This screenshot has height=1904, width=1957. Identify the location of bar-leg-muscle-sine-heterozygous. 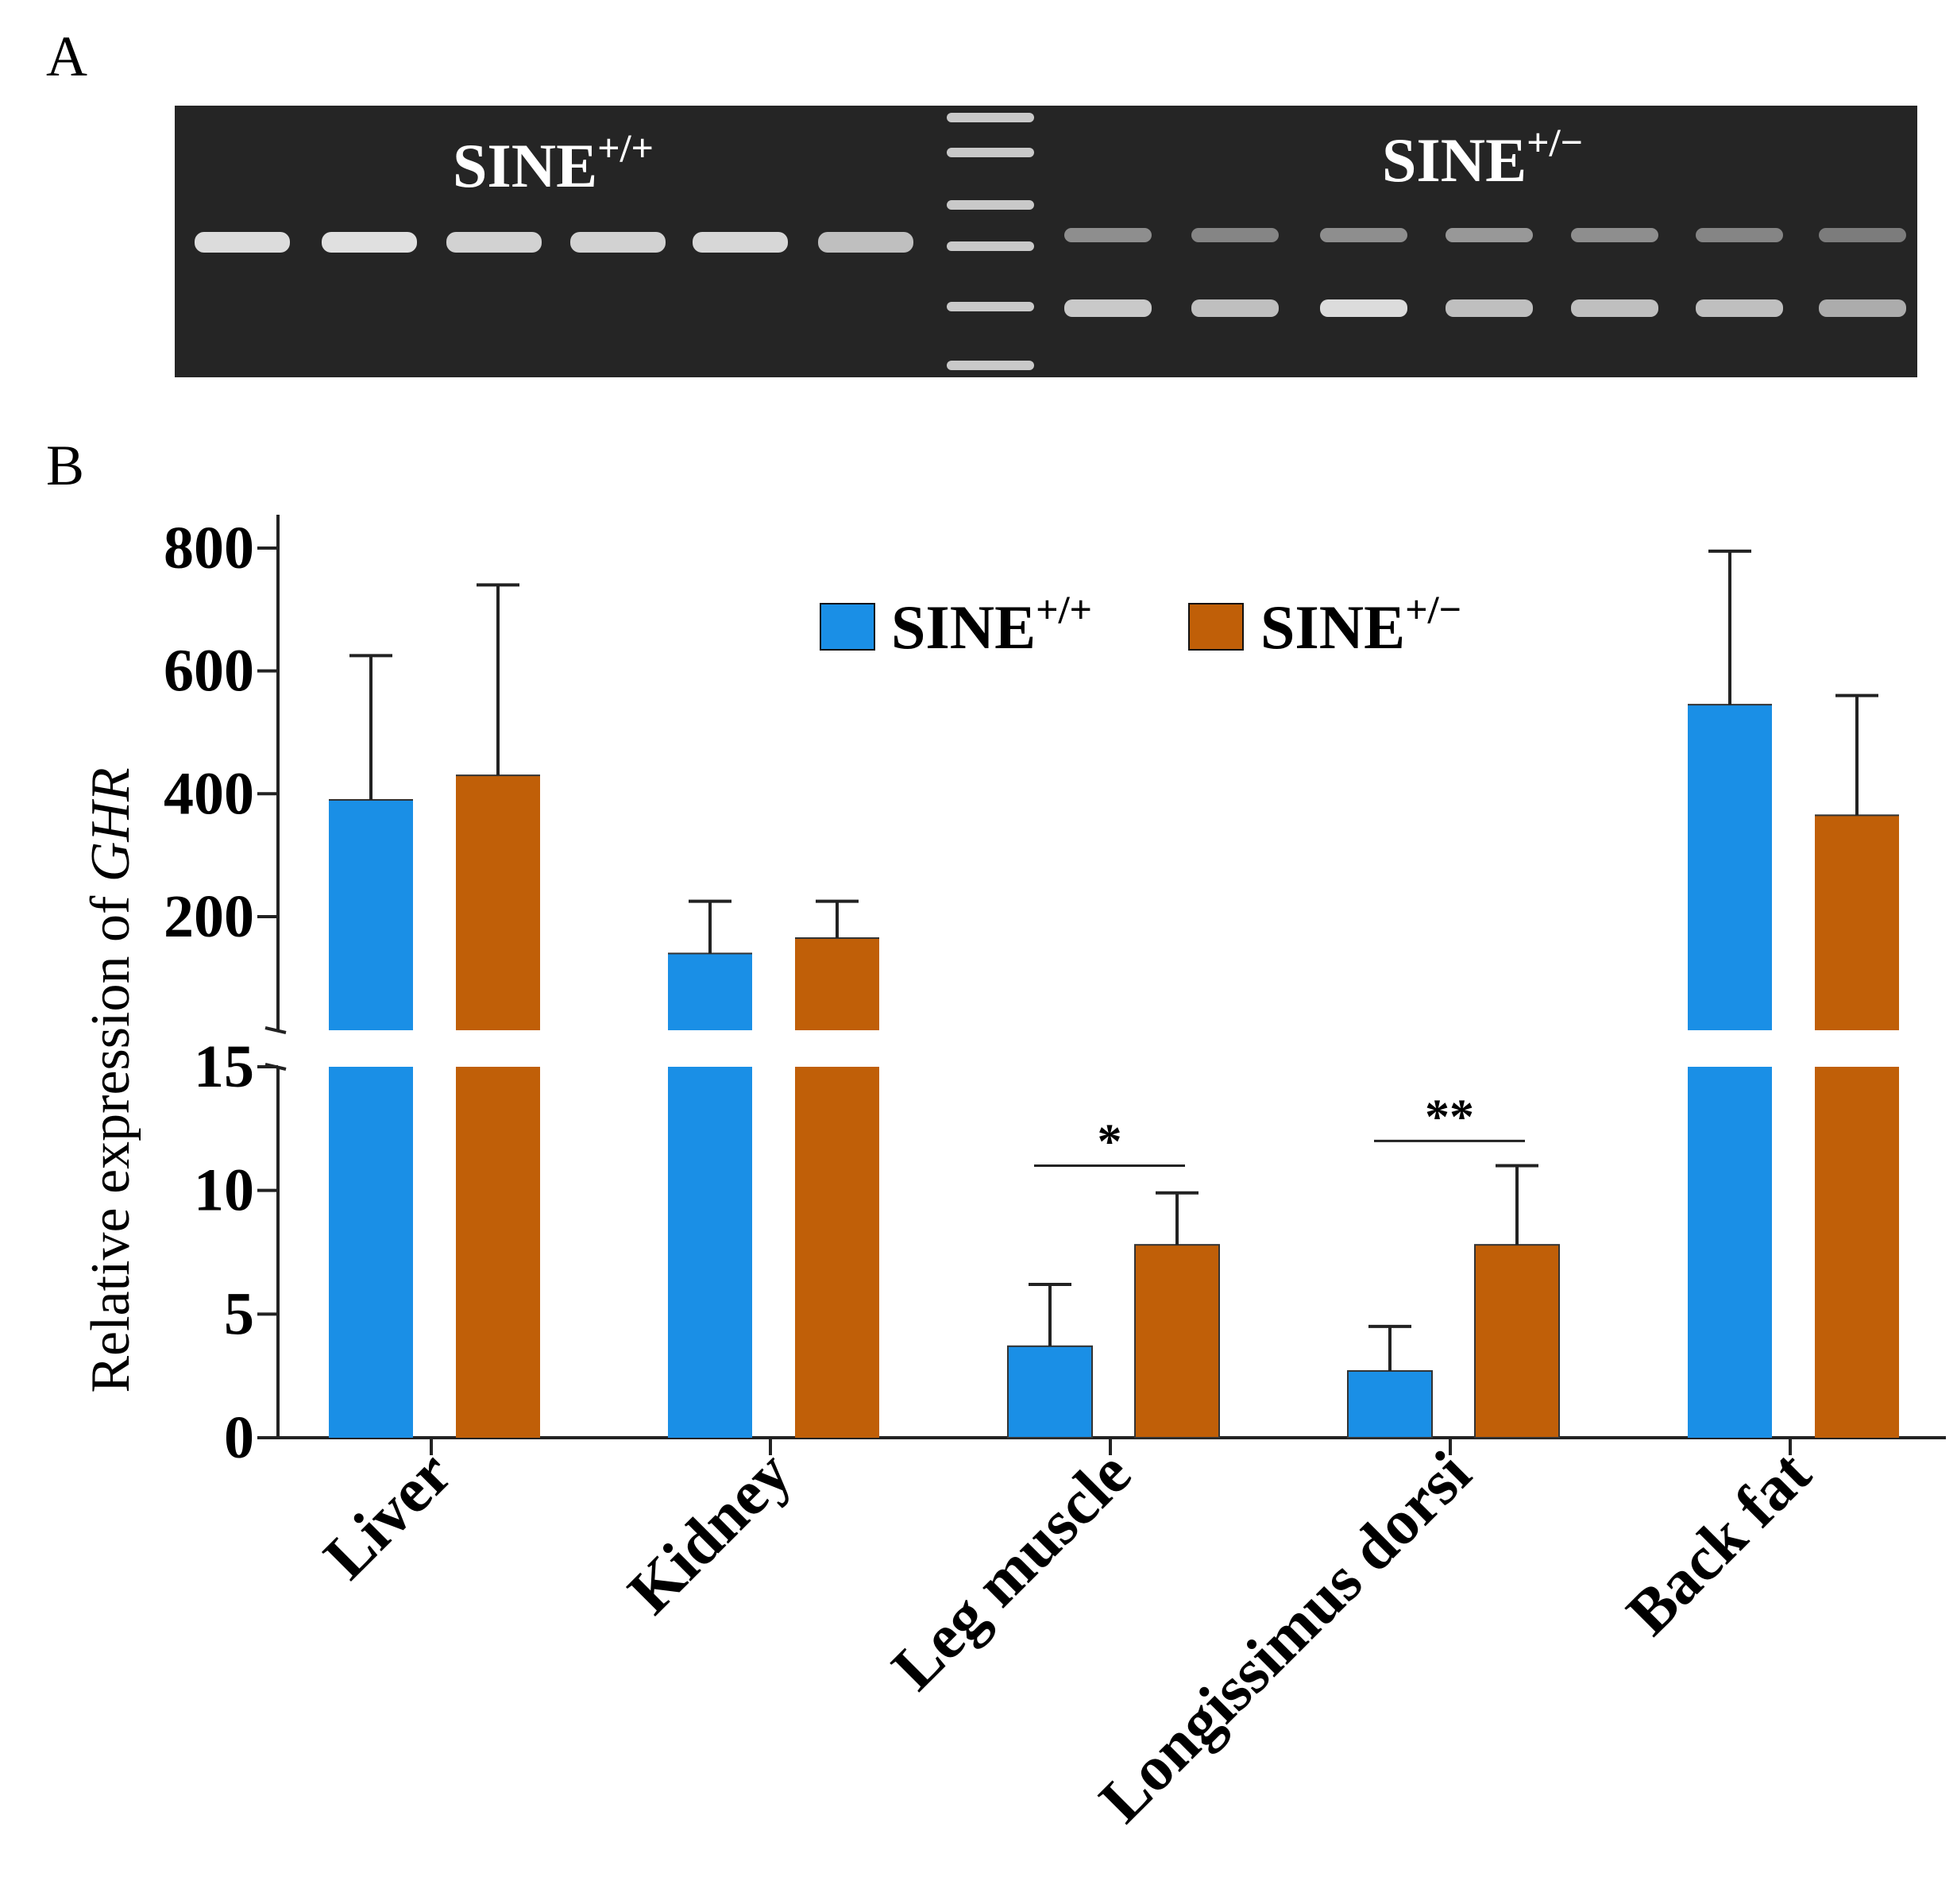
(1177, 1315).